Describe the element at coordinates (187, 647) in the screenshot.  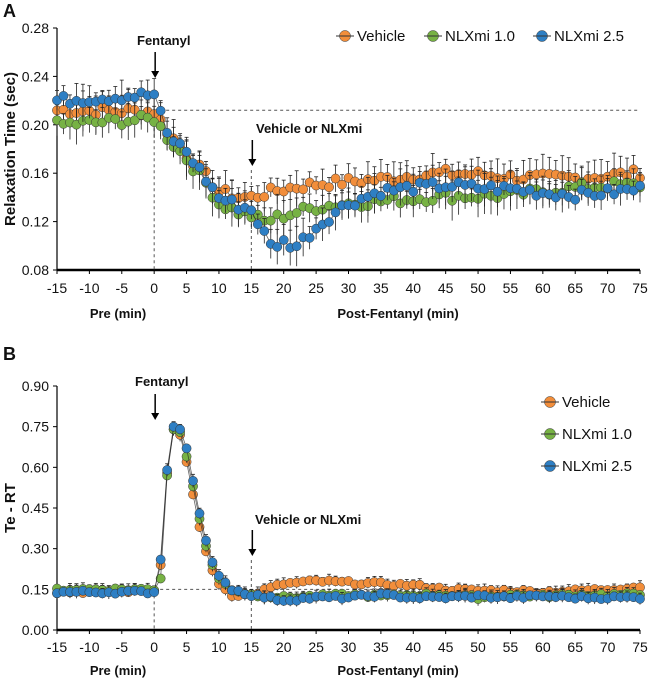
I see `x-tick-label: 5` at that location.